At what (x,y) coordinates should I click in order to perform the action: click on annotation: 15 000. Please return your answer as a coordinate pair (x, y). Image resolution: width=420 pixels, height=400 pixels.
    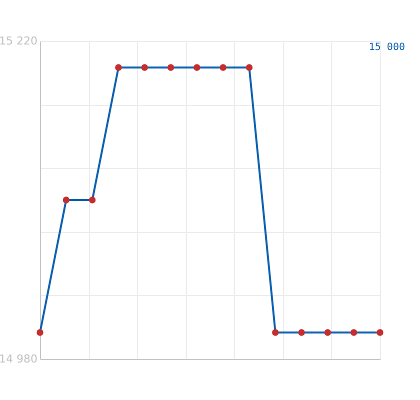
    Looking at the image, I should click on (386, 47).